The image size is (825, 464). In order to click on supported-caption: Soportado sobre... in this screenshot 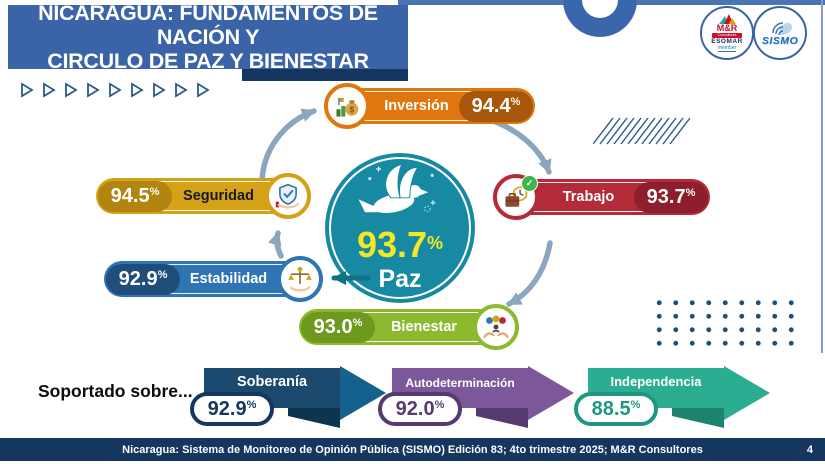, I will do `click(115, 391)`.